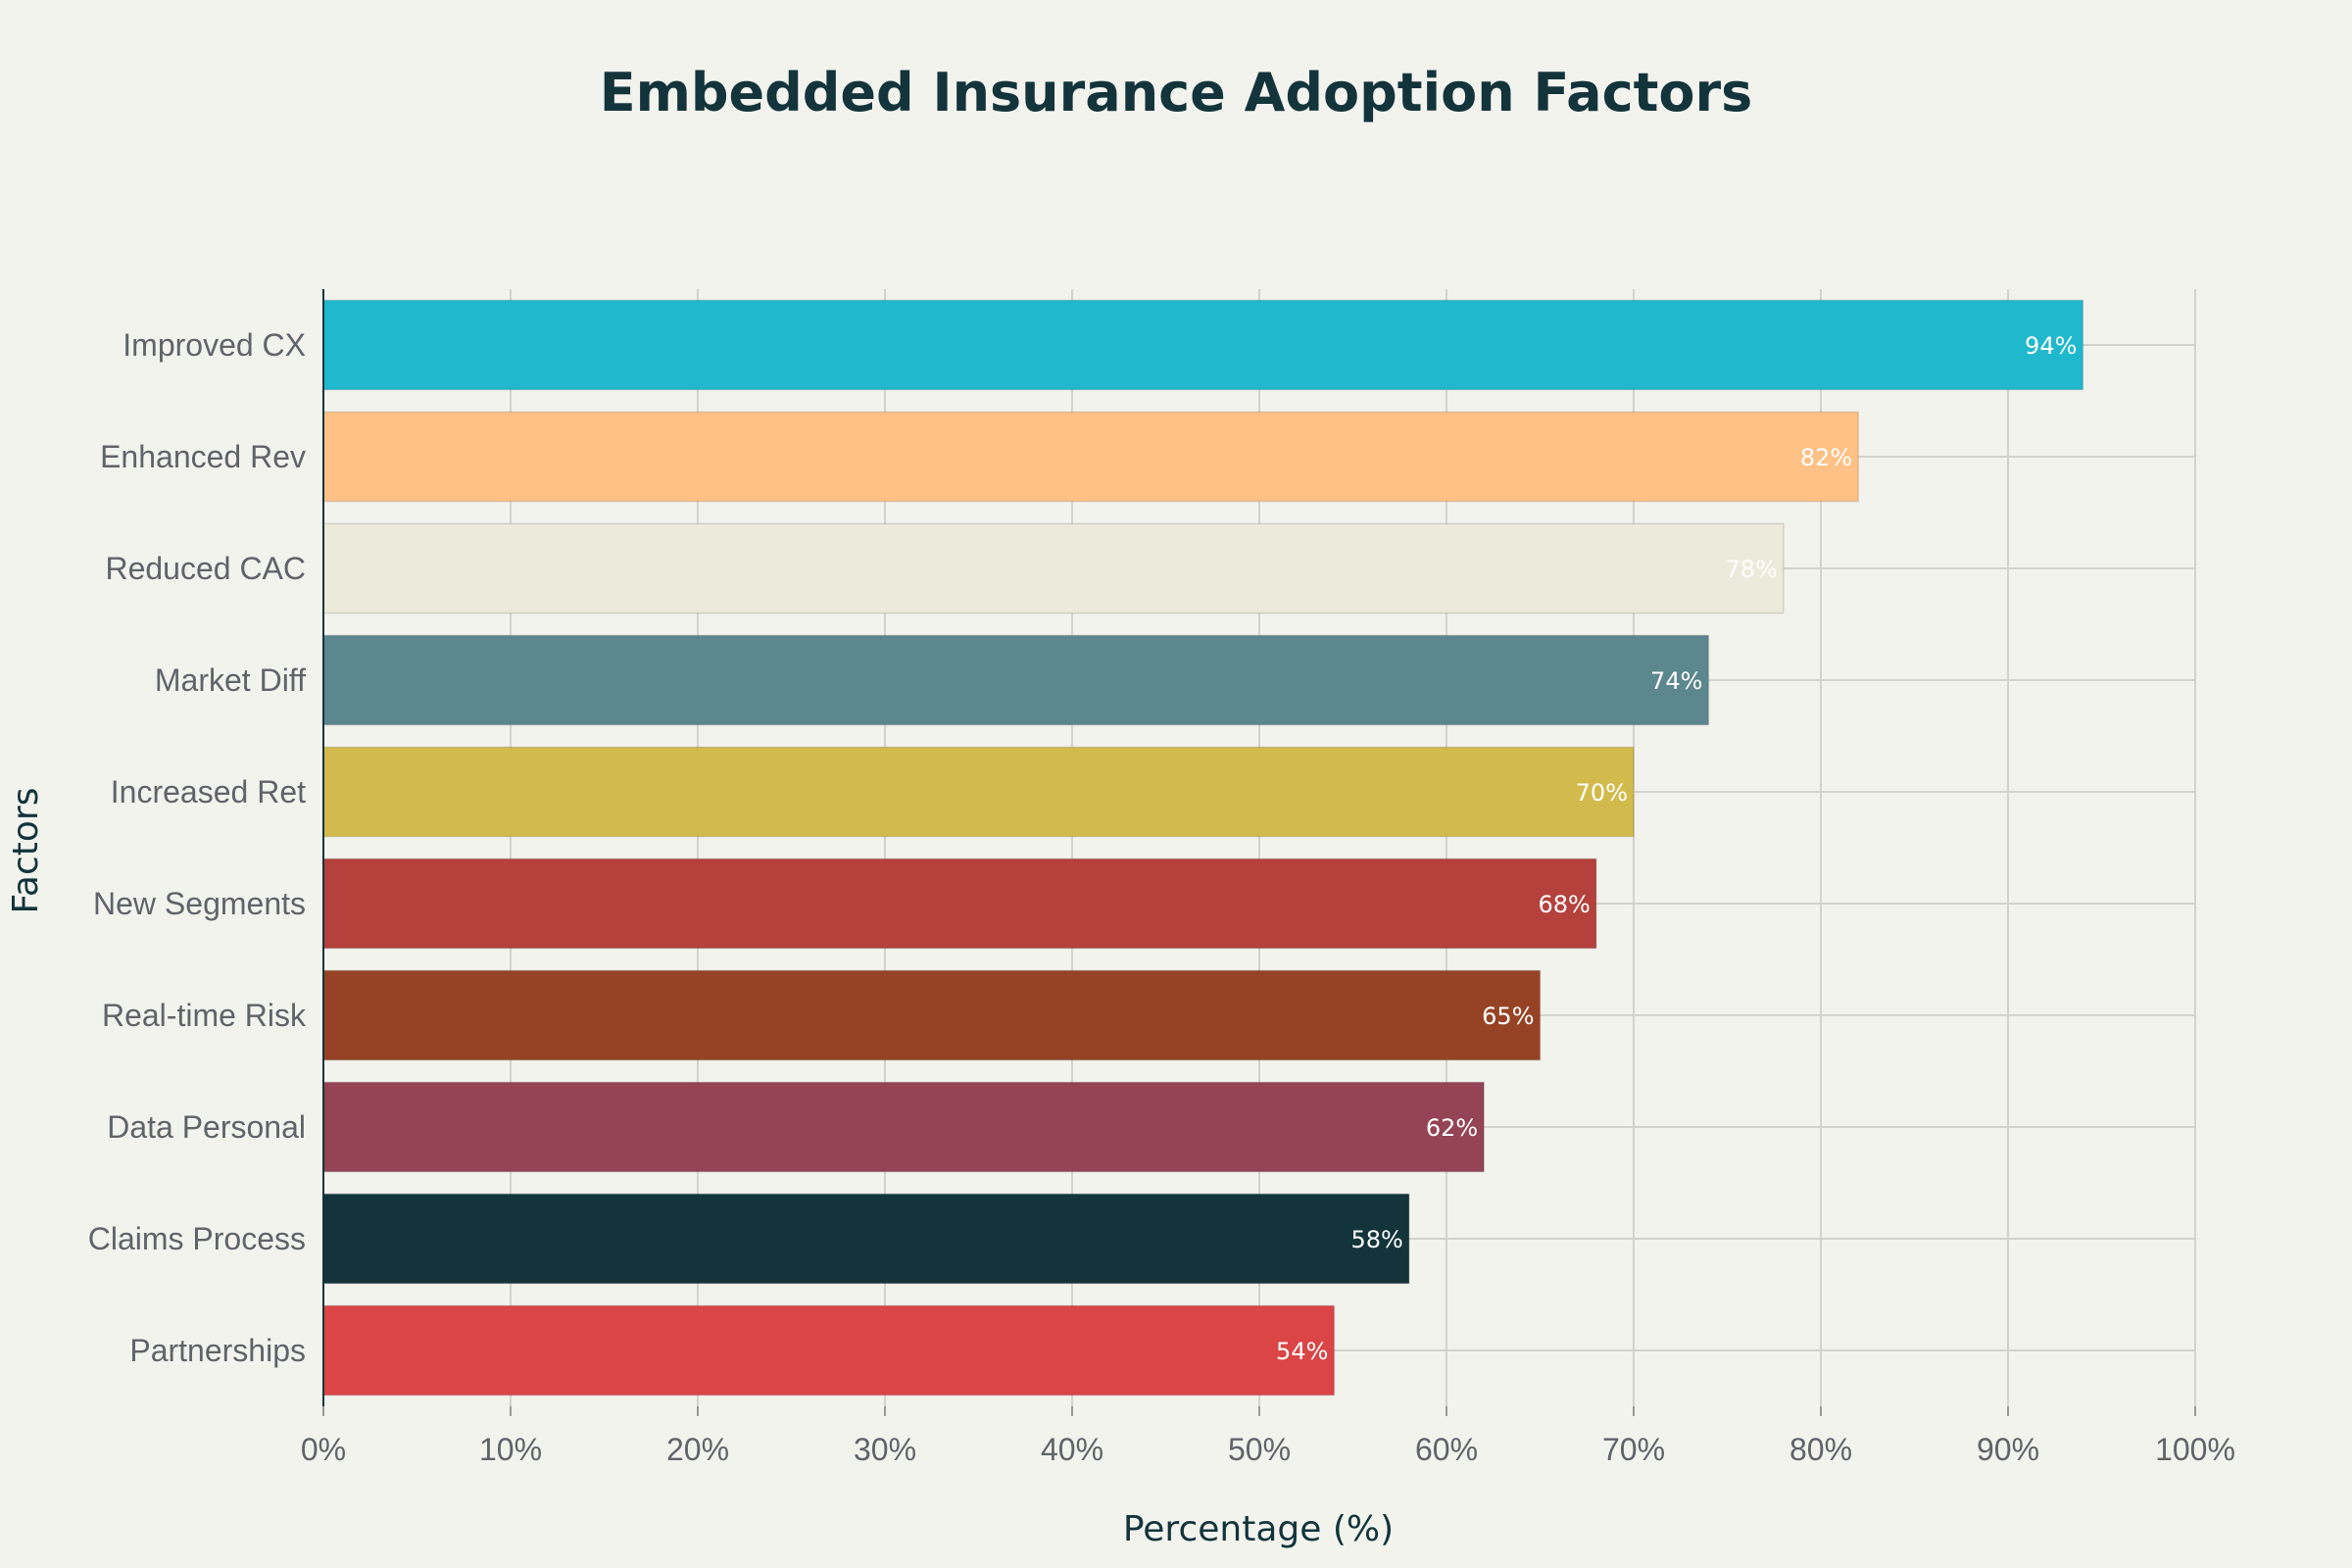 This screenshot has height=1568, width=2352. Describe the element at coordinates (829, 1350) in the screenshot. I see `bar-partnerships` at that location.